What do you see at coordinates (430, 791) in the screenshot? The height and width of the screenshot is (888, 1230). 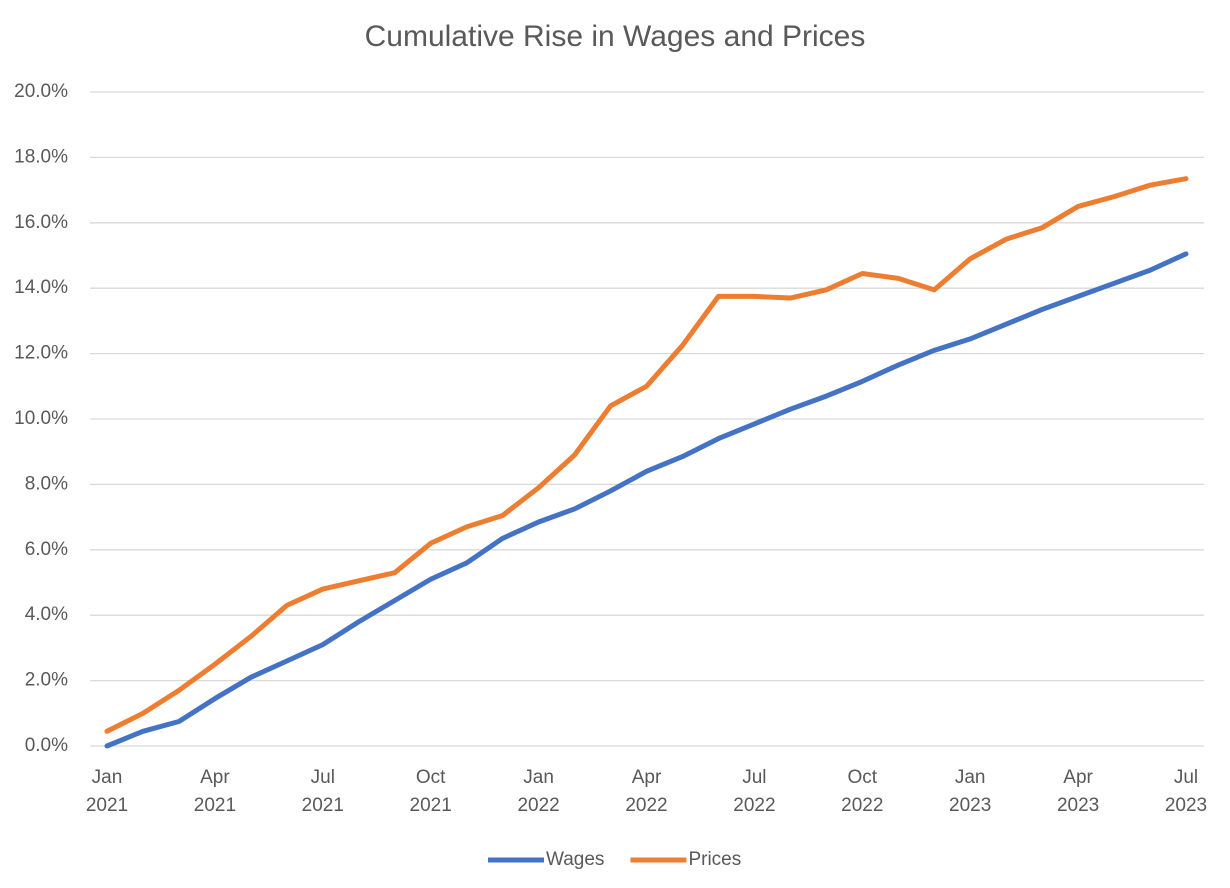 I see `x-tick-label: Oct 2021` at bounding box center [430, 791].